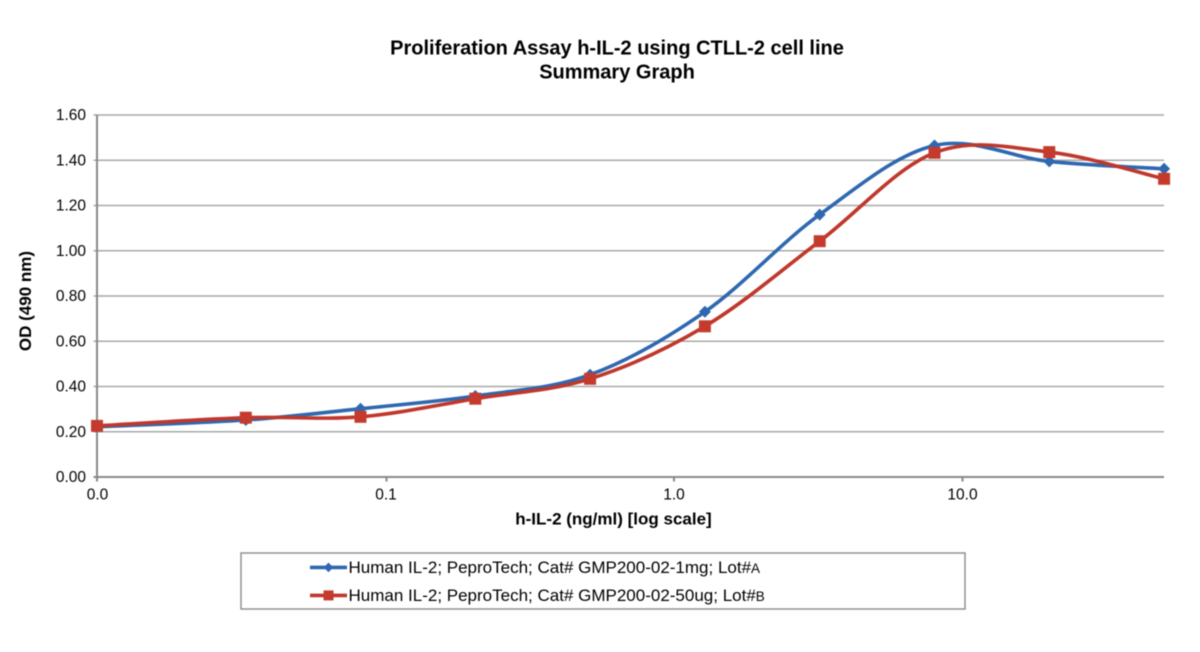 This screenshot has width=1200, height=652. I want to click on svg-text: 0.20, so click(71, 432).